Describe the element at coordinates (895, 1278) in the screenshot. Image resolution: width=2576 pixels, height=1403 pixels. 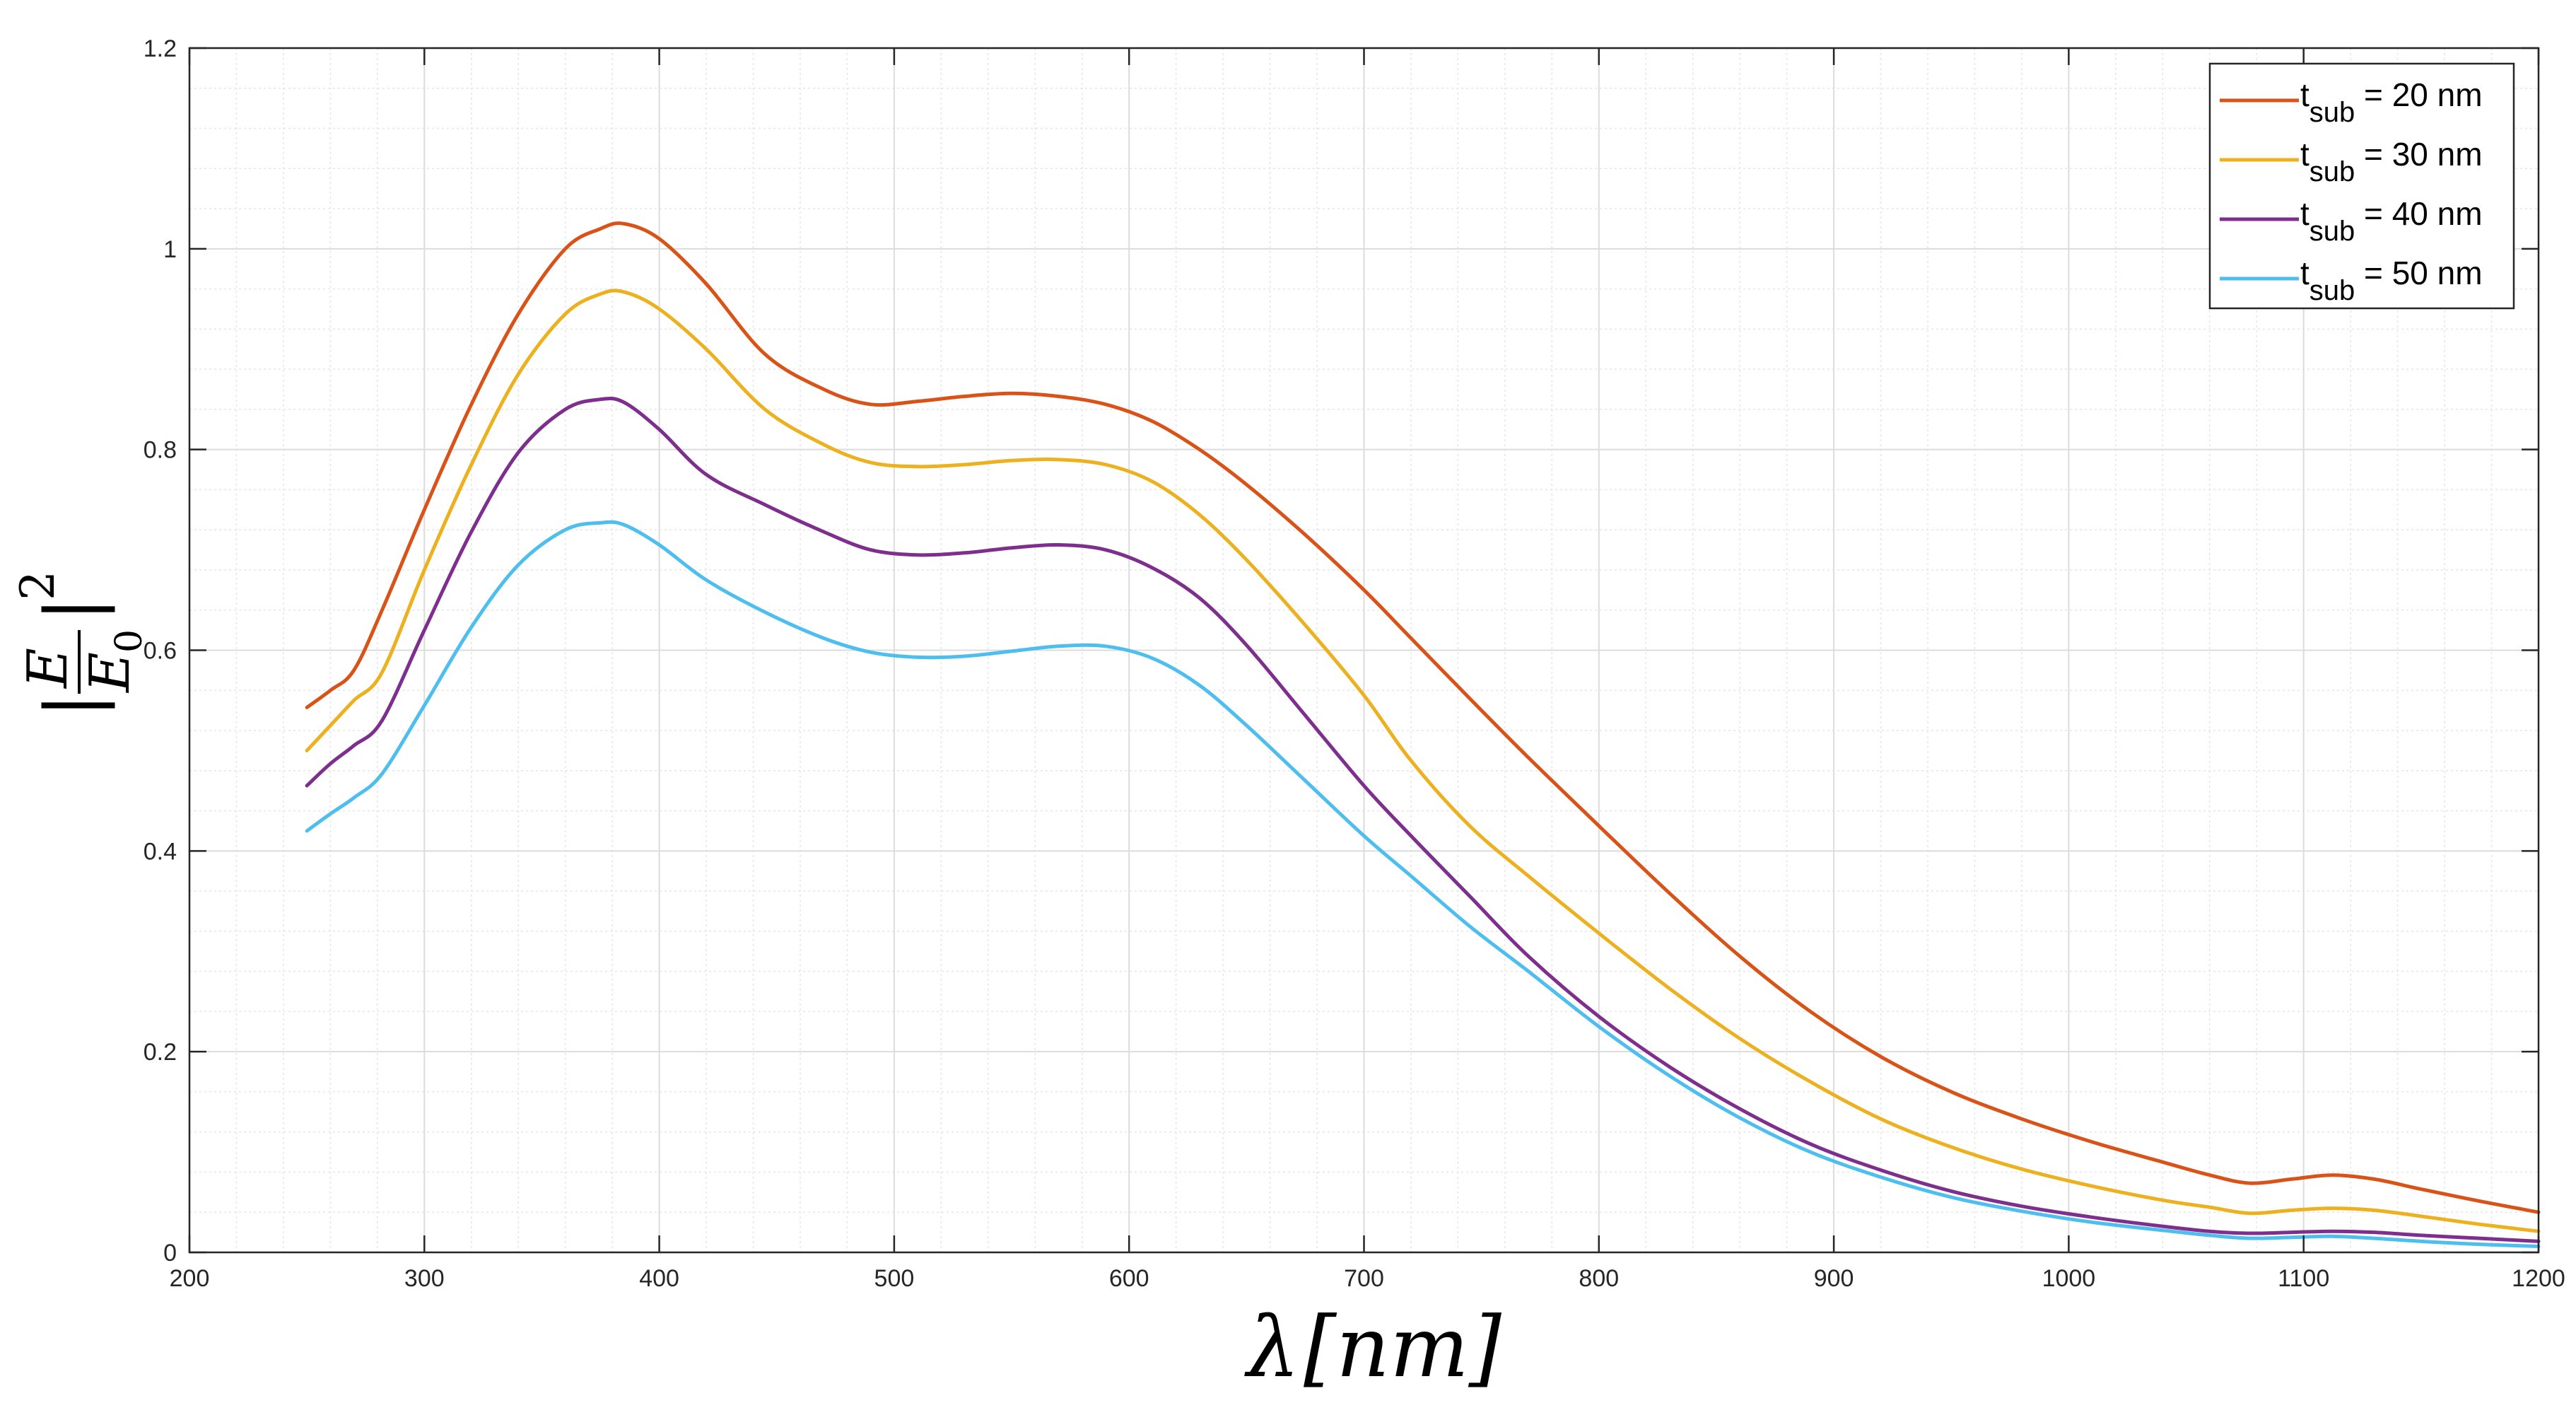
I see `x-tick-label: 500` at that location.